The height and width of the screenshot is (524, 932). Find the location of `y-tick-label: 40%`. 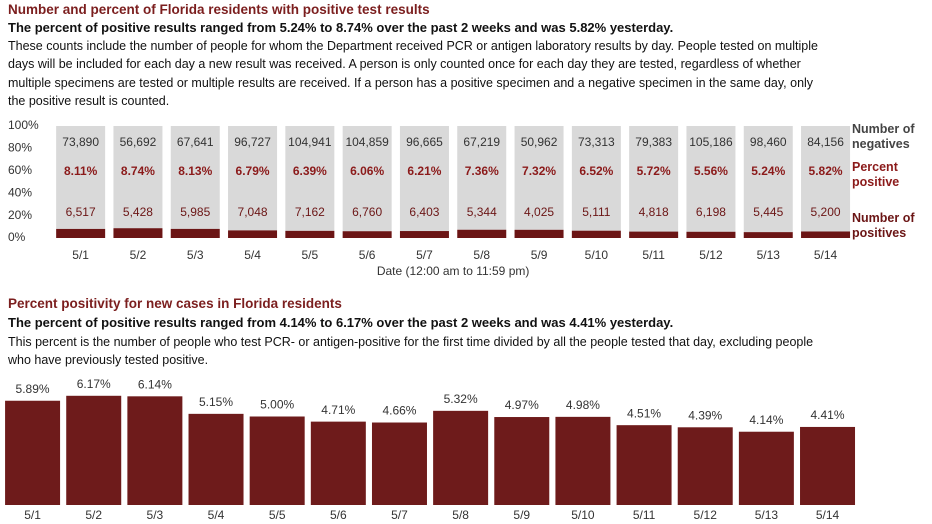

y-tick-label: 40% is located at coordinates (20, 192).